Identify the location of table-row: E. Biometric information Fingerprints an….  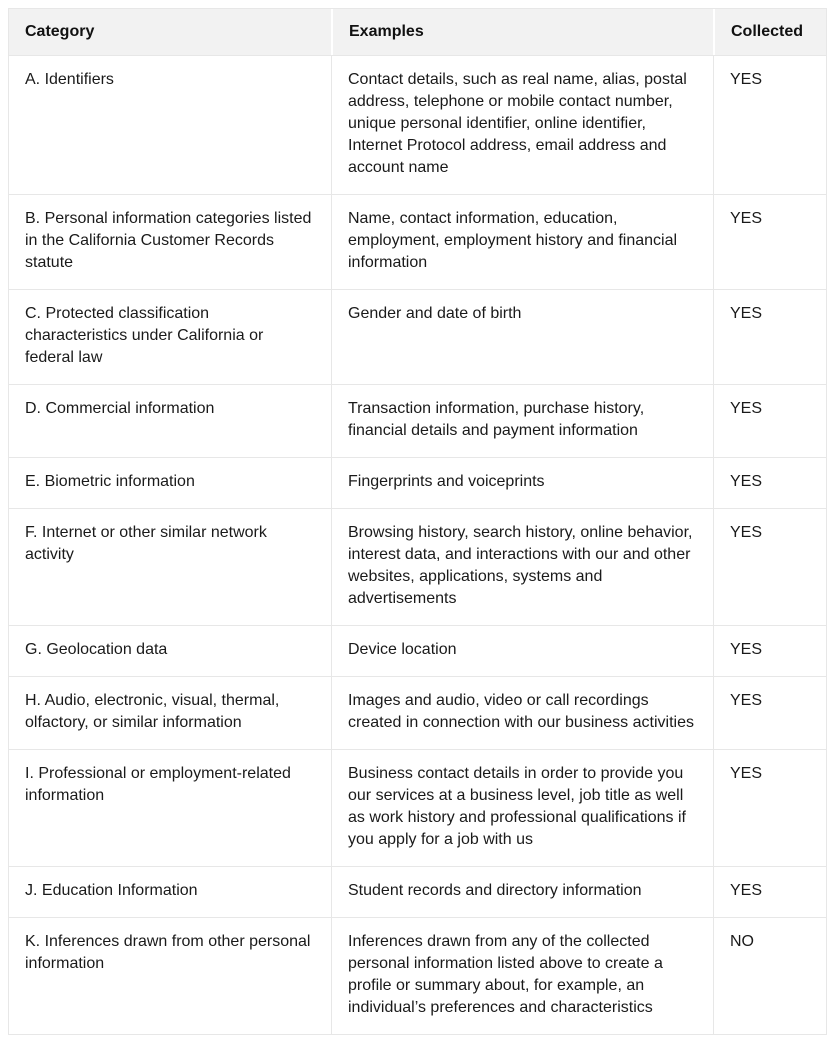
(417, 482).